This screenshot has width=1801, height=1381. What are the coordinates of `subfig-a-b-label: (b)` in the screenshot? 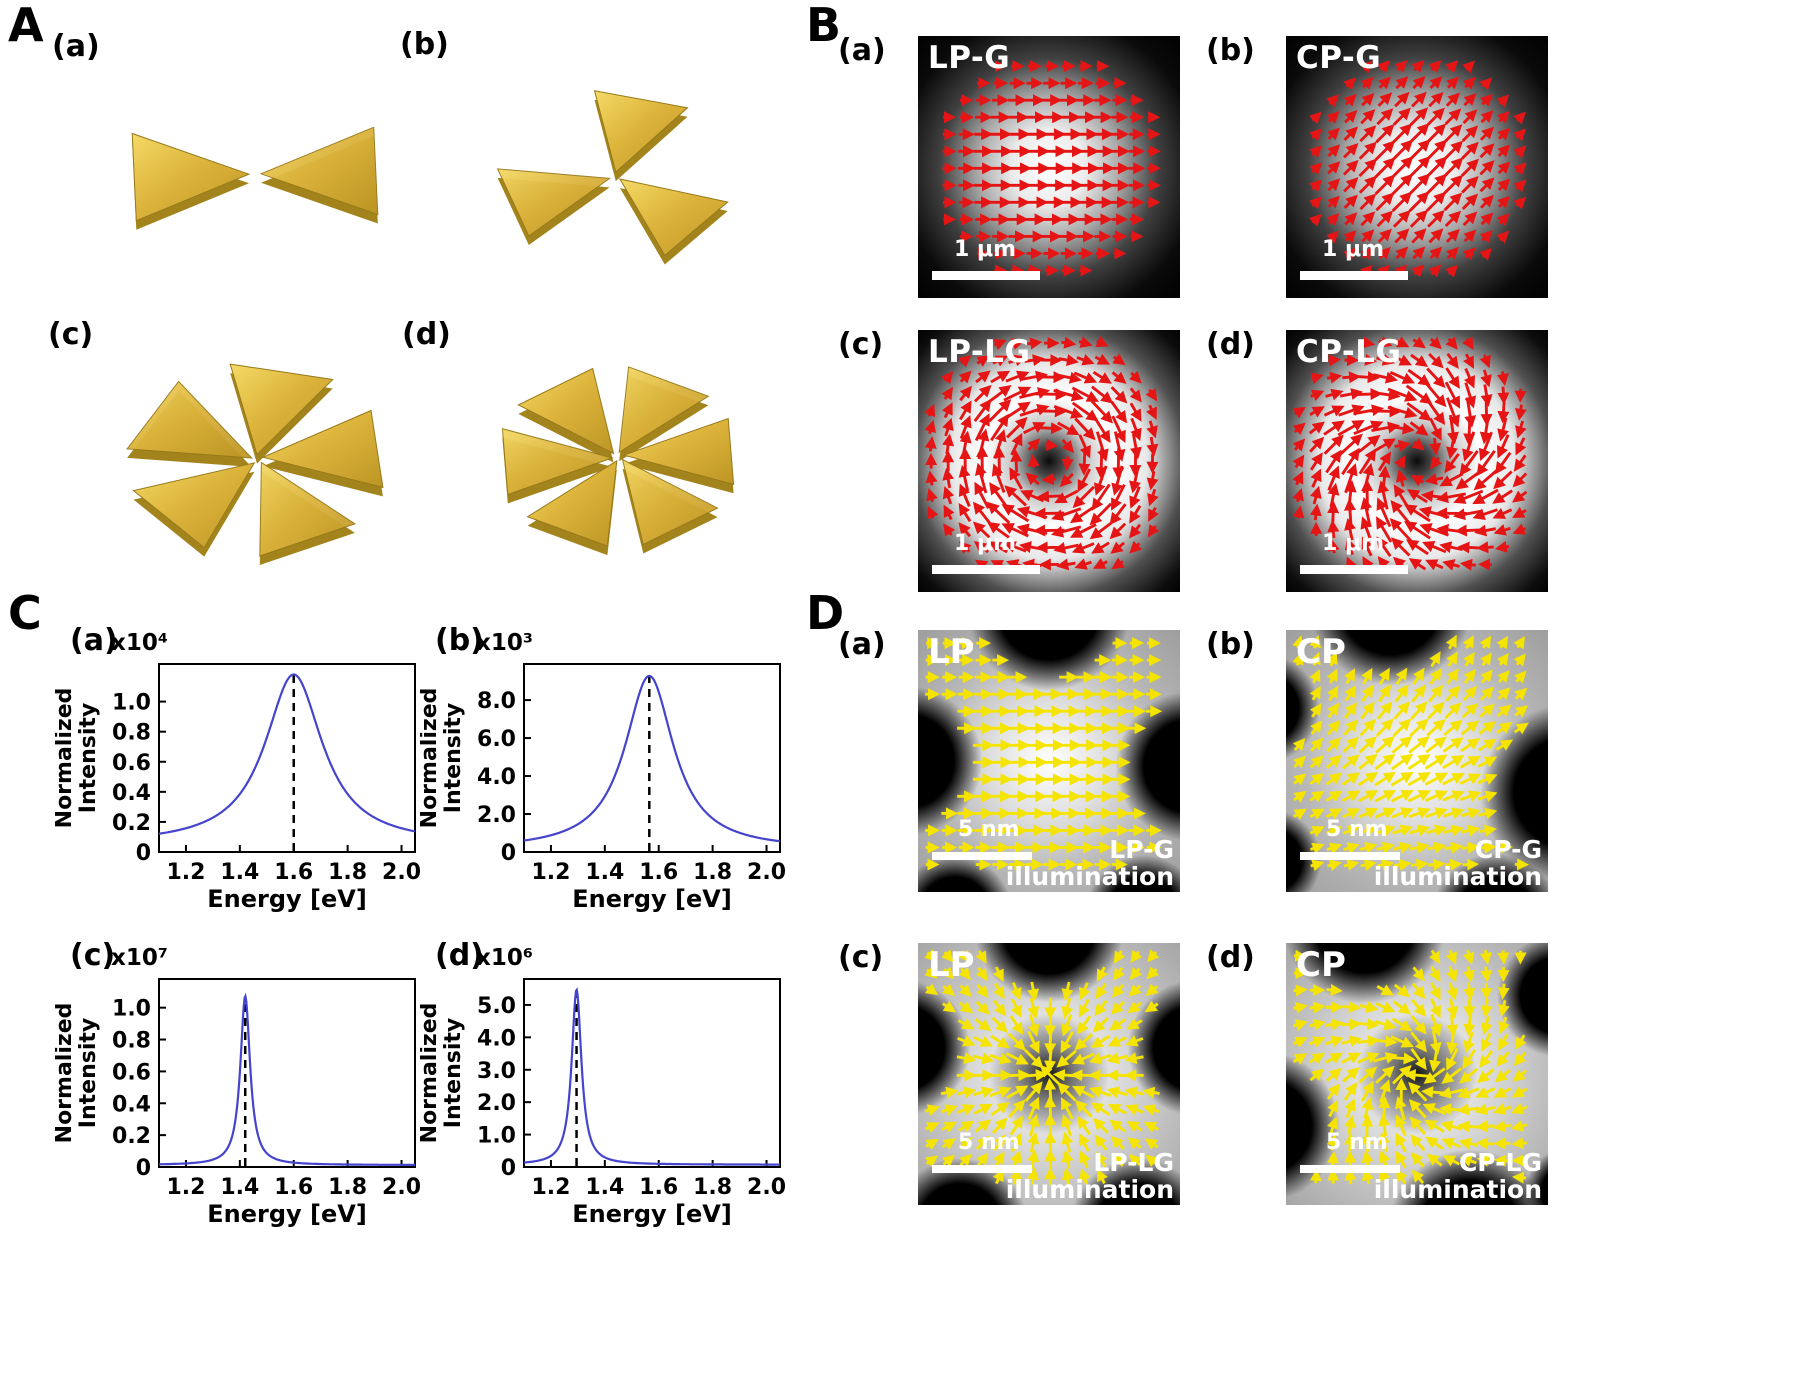 It's located at (424, 44).